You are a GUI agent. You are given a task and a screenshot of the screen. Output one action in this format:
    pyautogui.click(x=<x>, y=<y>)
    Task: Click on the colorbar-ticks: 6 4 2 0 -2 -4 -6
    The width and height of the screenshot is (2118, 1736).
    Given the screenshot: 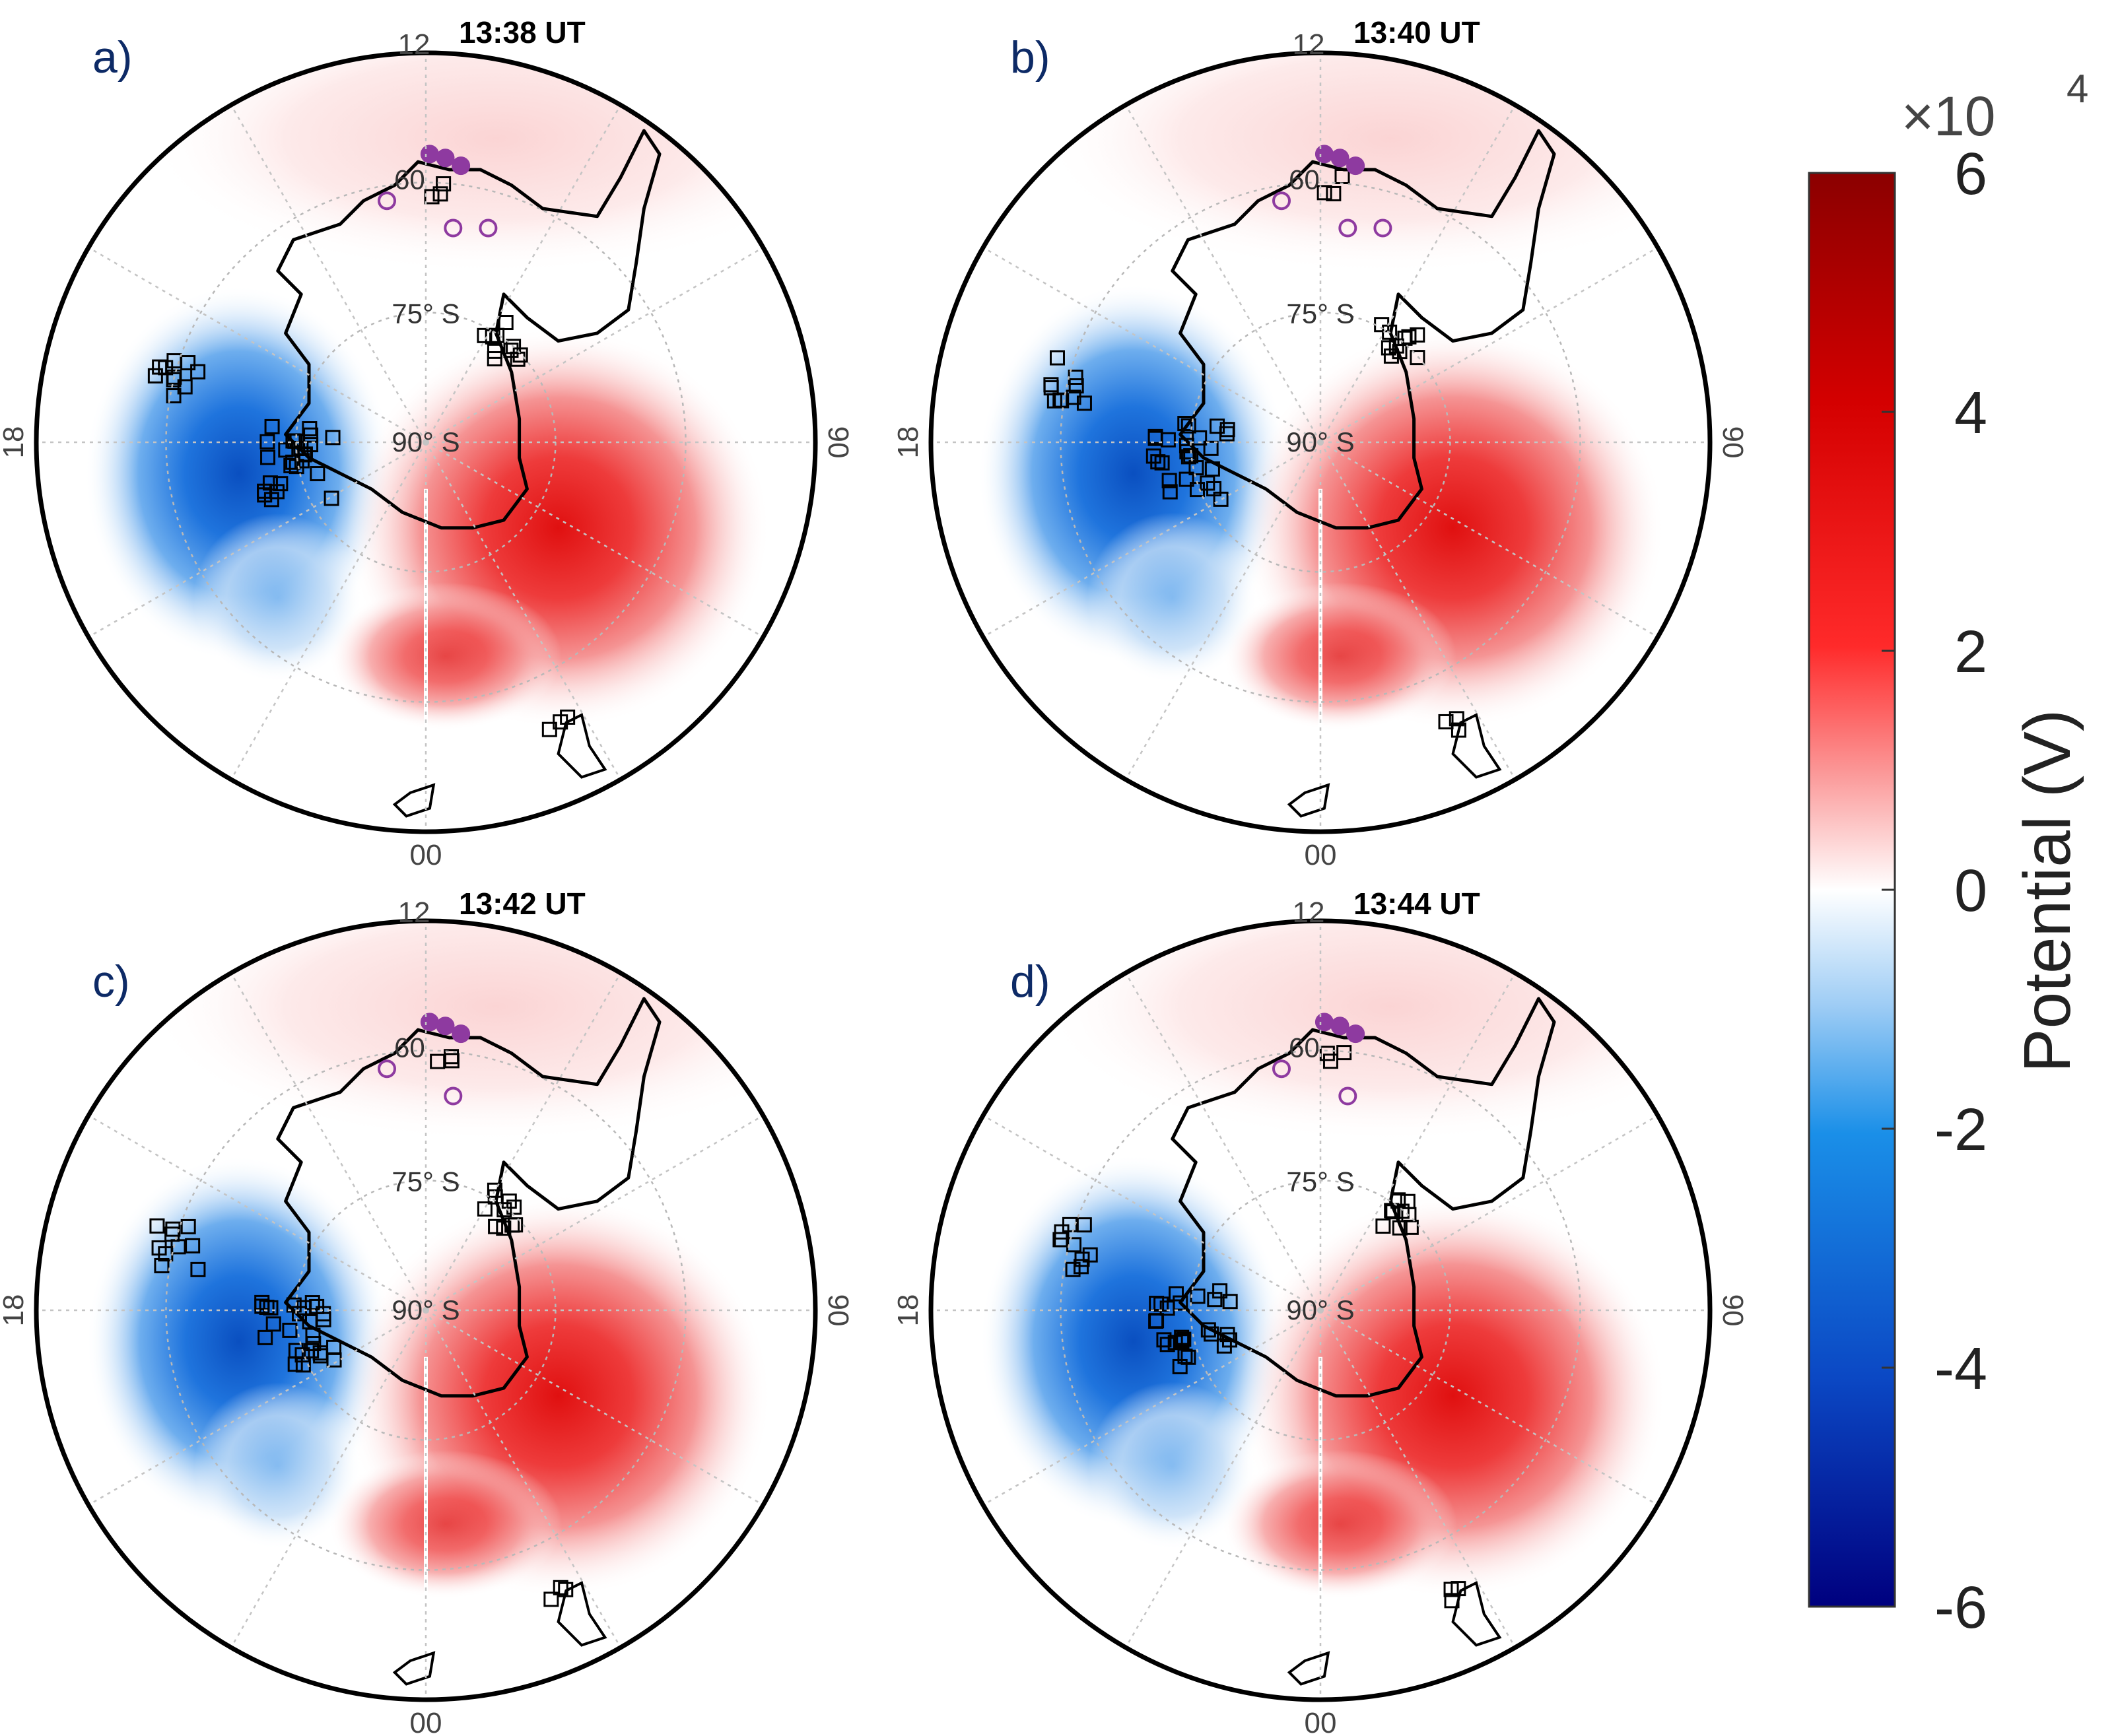 What is the action you would take?
    pyautogui.click(x=1935, y=891)
    